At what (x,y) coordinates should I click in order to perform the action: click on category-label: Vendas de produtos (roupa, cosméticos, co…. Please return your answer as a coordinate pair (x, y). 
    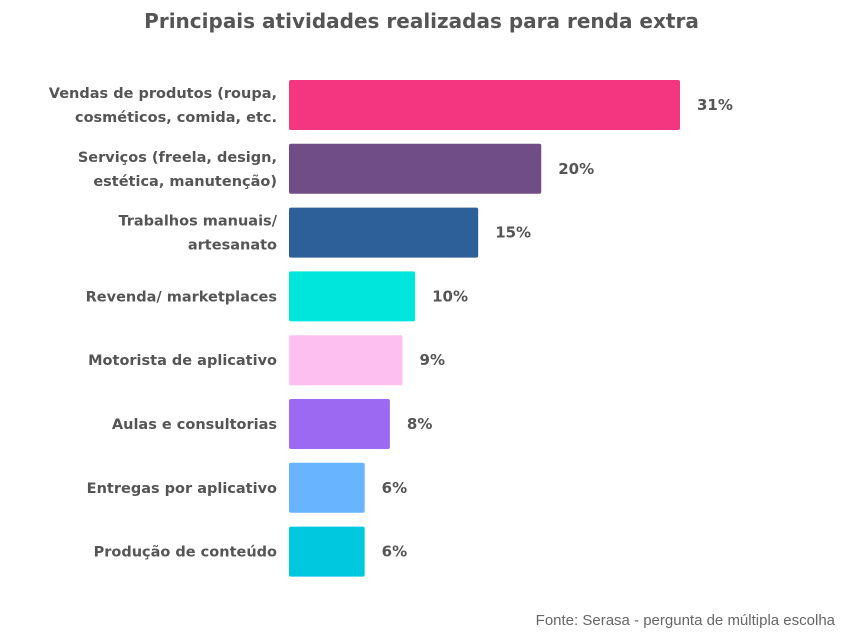
    Looking at the image, I should click on (163, 106).